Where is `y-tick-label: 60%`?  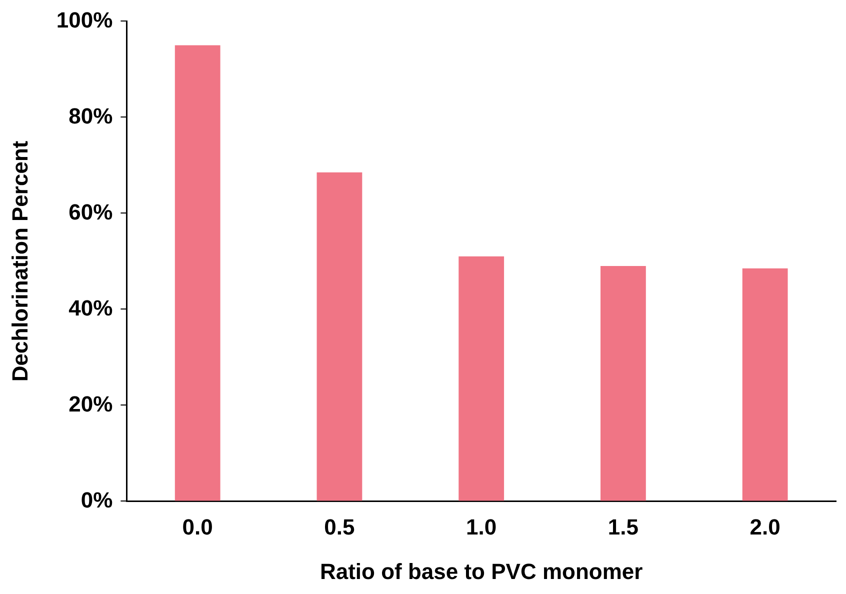
y-tick-label: 60% is located at coordinates (90, 211).